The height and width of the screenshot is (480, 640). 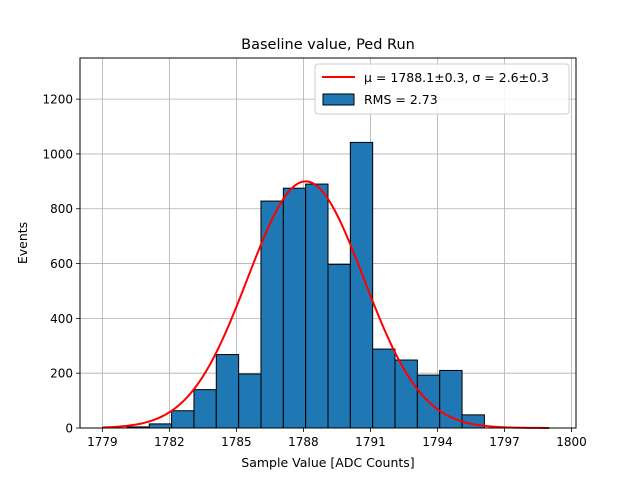 What do you see at coordinates (571, 442) in the screenshot?
I see `x-tick-label: 1800` at bounding box center [571, 442].